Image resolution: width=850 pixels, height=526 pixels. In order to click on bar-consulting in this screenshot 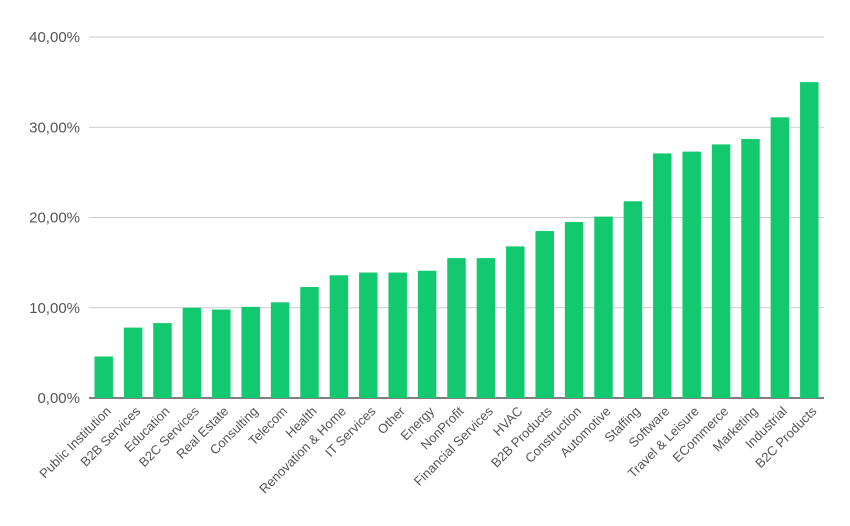, I will do `click(250, 352)`.